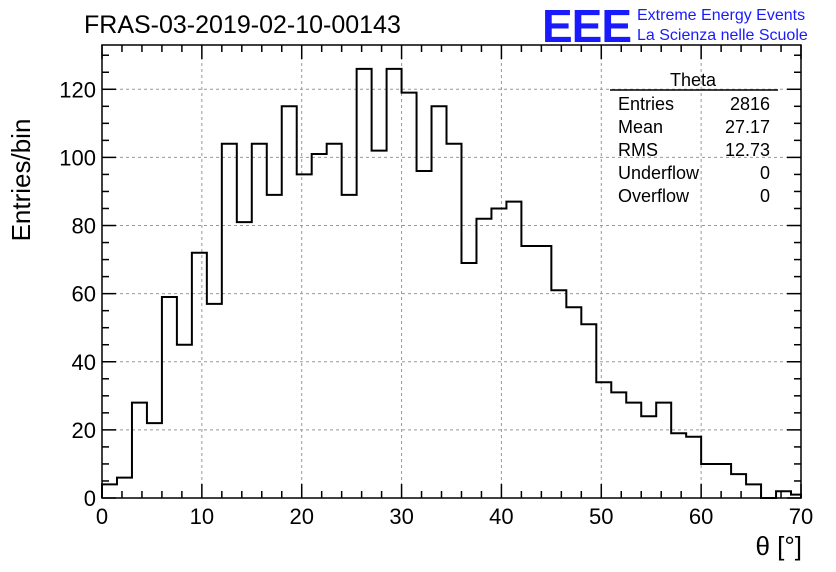 This screenshot has height=572, width=836. Describe the element at coordinates (721, 15) in the screenshot. I see `logo-line-1: Extreme Energy Events` at that location.